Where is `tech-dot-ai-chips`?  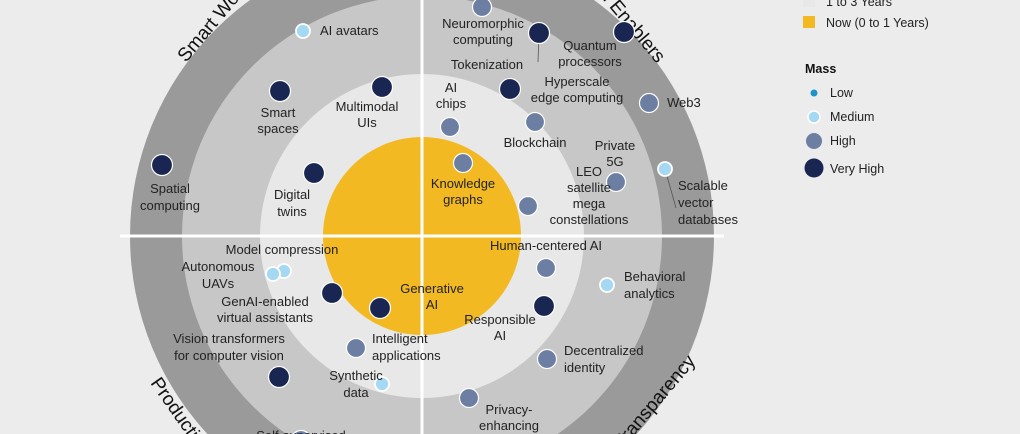 tech-dot-ai-chips is located at coordinates (450, 127).